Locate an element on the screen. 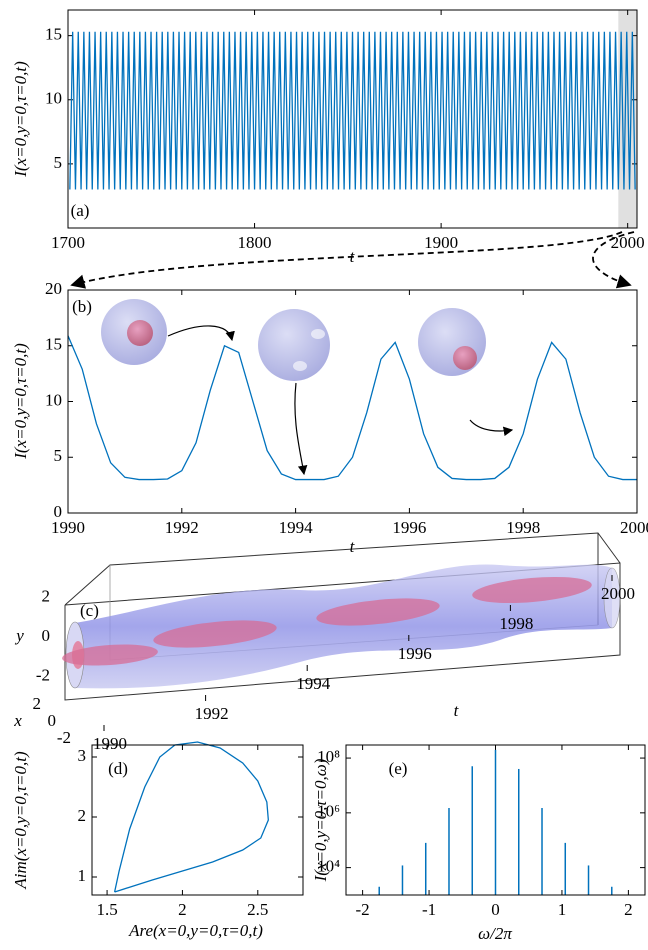  axis-label: t is located at coordinates (457, 710).